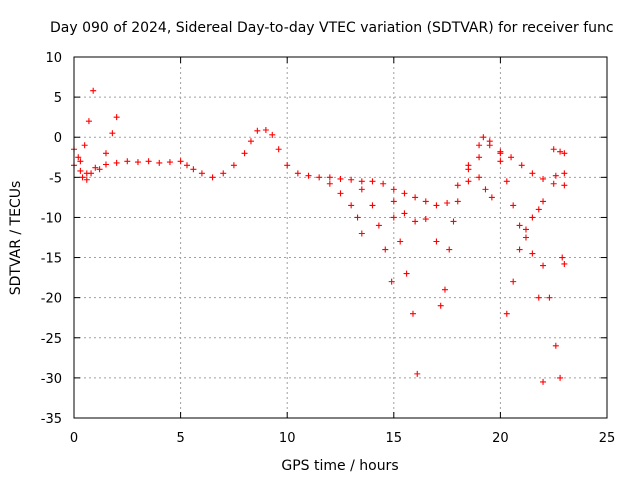  I want to click on x-axis-label: GPS time / hours, so click(339, 466).